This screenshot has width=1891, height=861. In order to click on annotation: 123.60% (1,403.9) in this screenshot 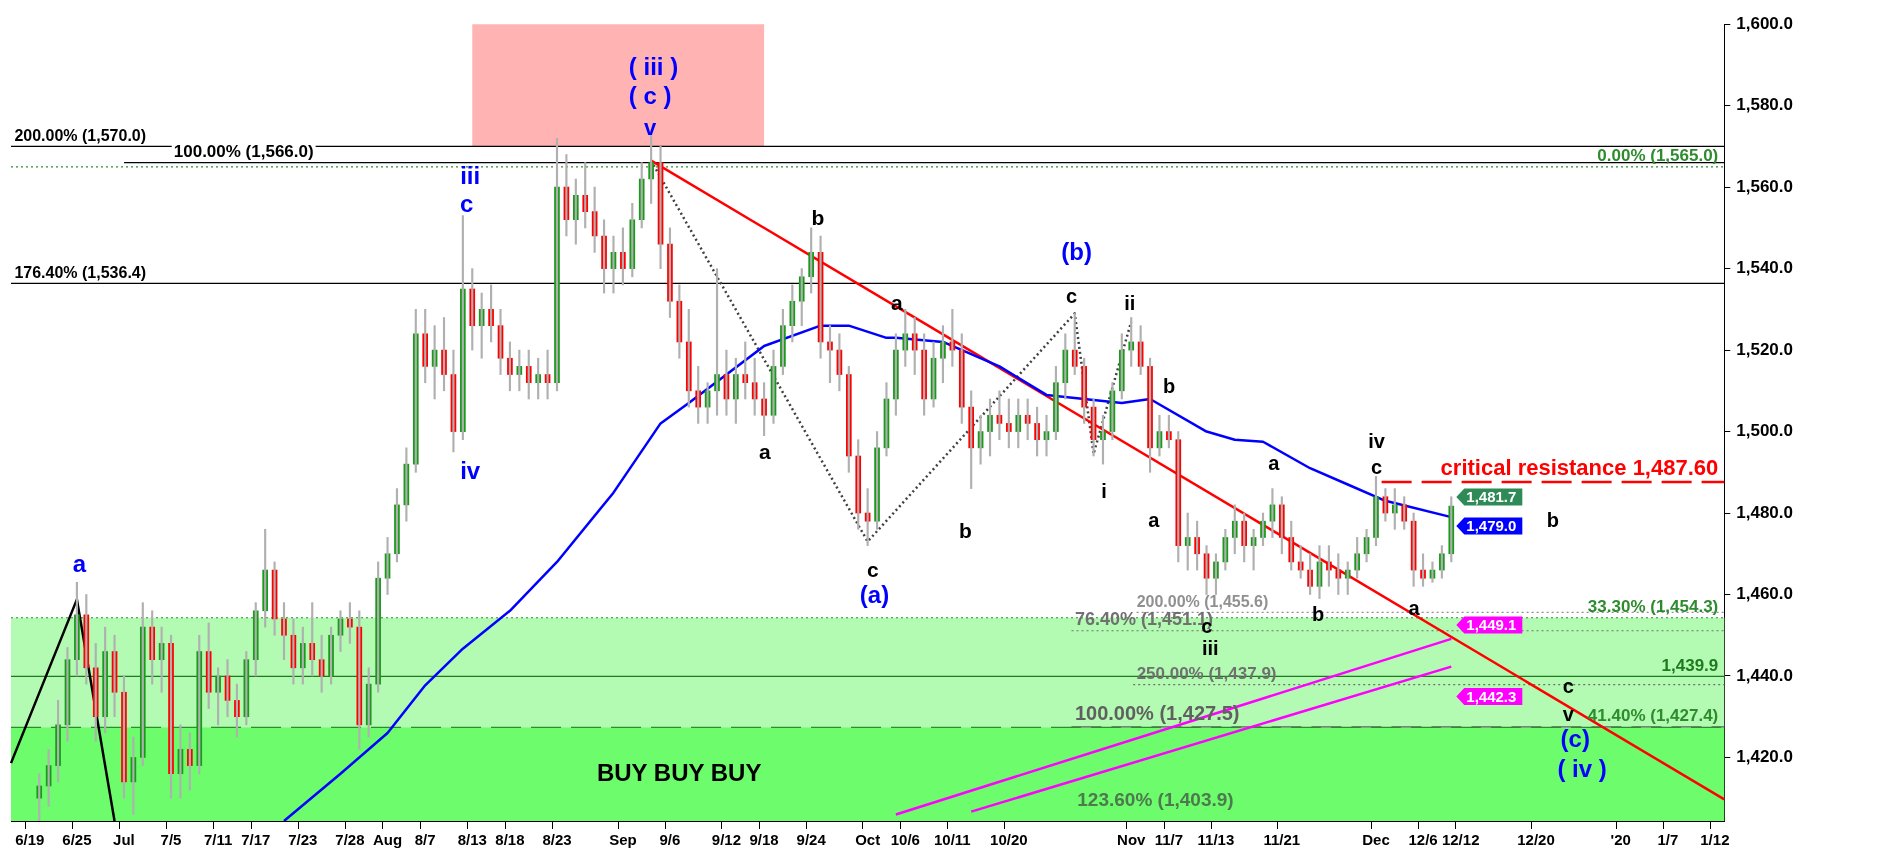, I will do `click(1155, 799)`.